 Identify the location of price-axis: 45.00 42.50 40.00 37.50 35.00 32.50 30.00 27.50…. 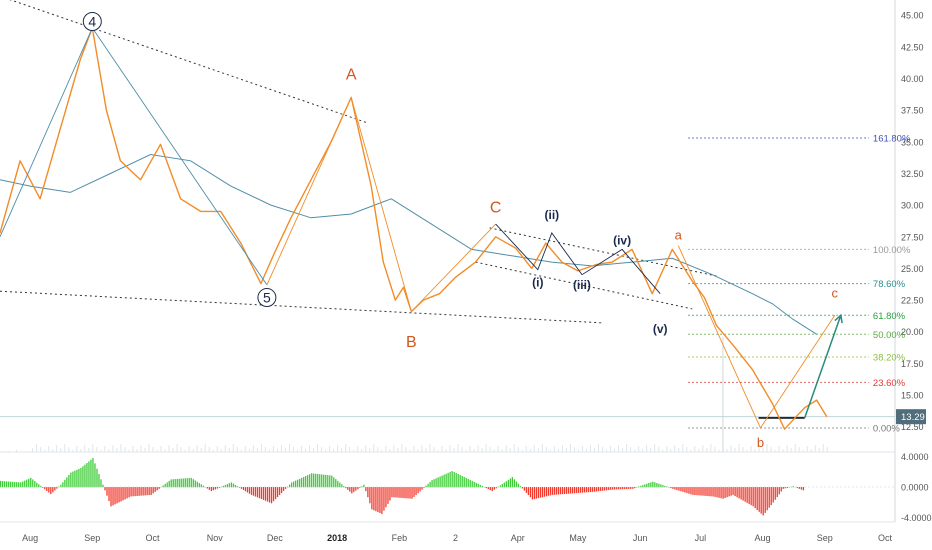
(912, 221).